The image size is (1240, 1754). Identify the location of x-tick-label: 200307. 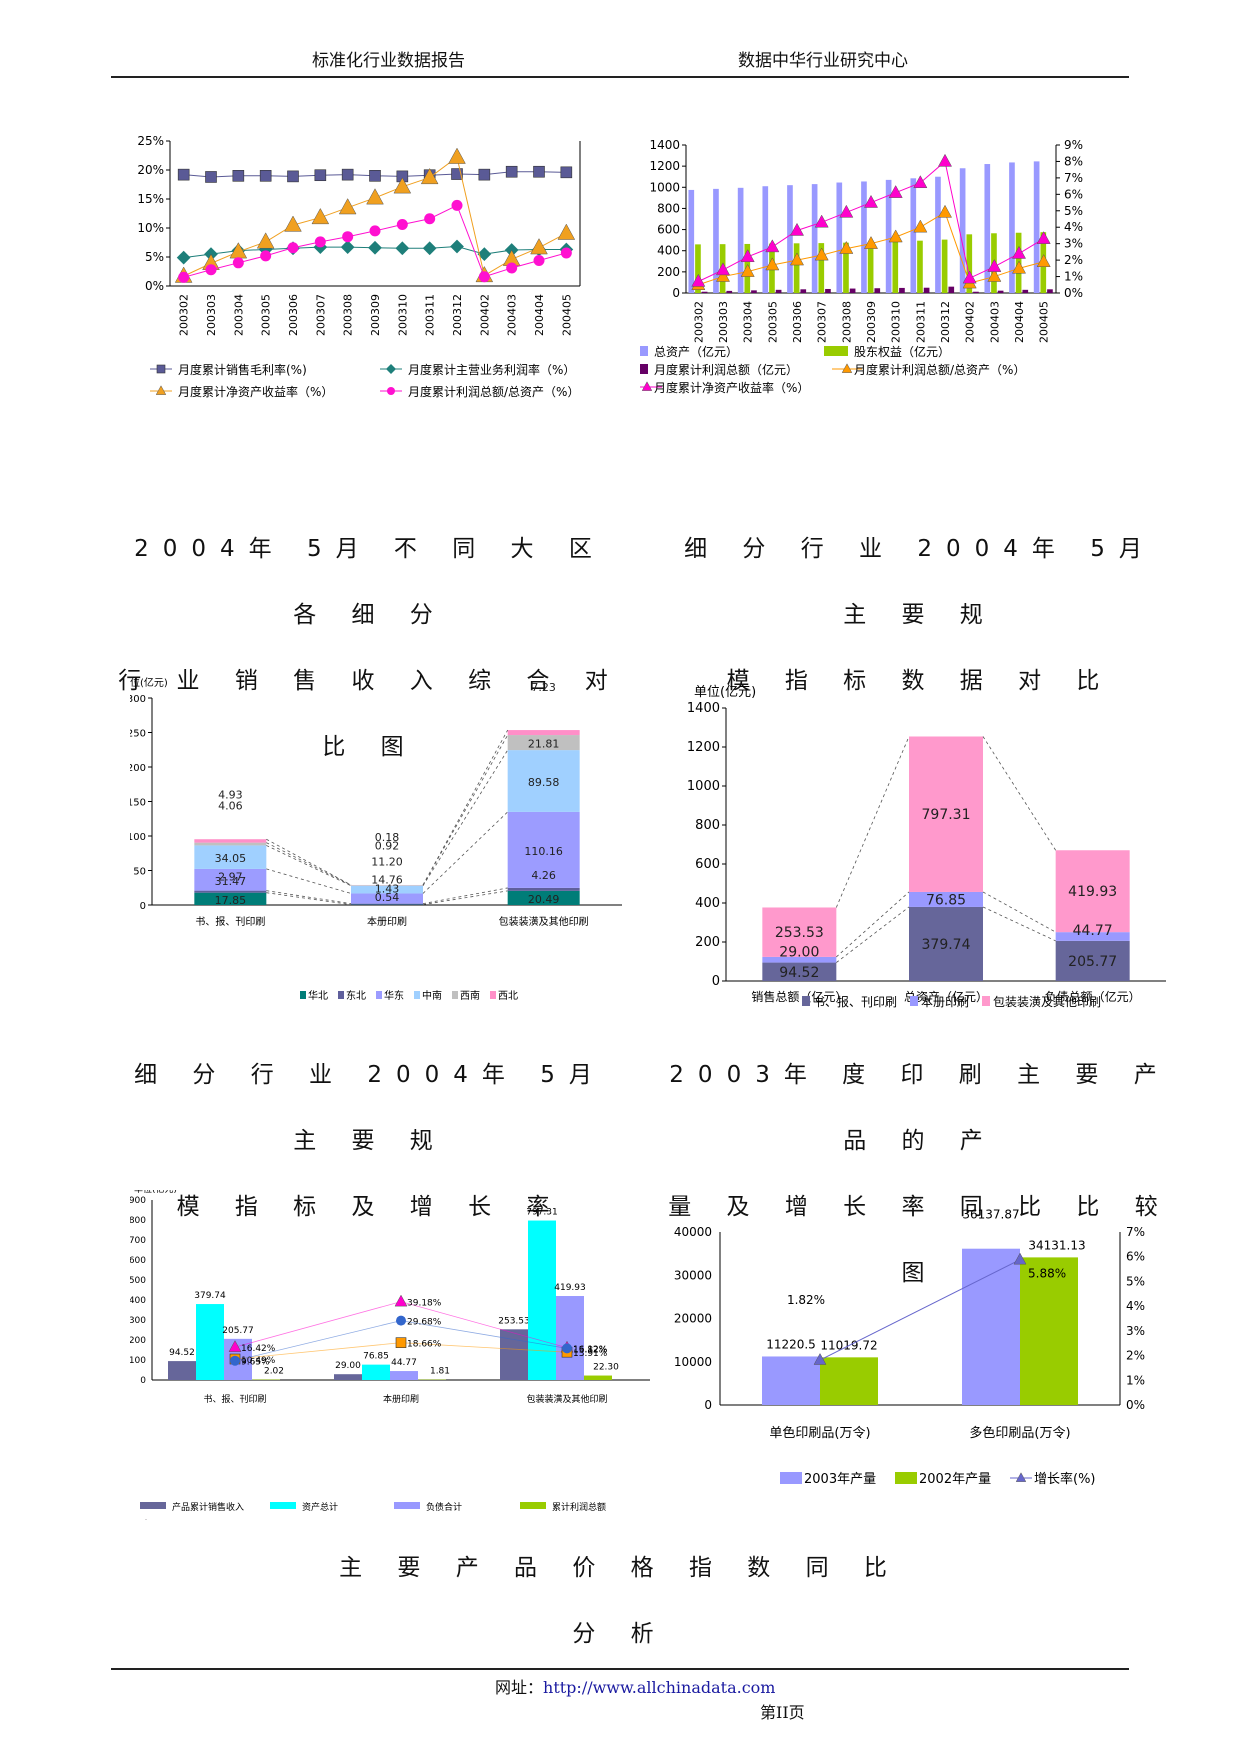
(320, 315).